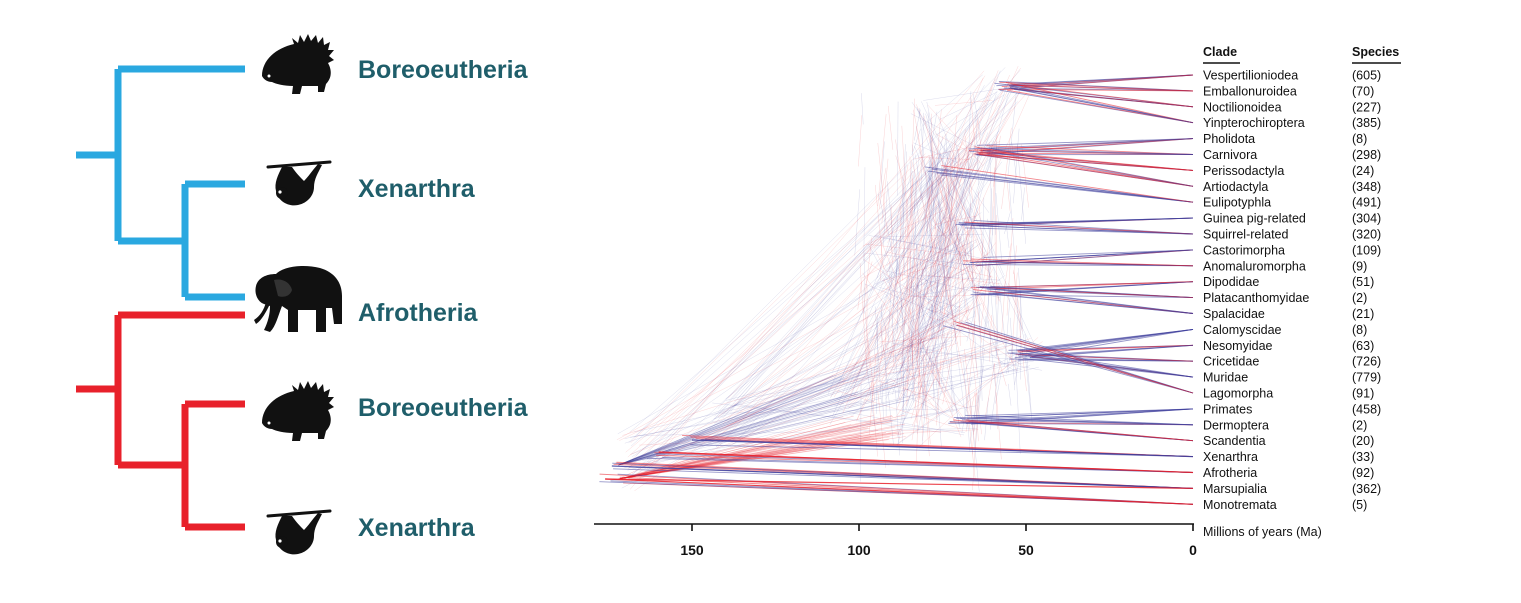 The width and height of the screenshot is (1521, 603). Describe the element at coordinates (1359, 139) in the screenshot. I see `clade-species-count: (8)` at that location.